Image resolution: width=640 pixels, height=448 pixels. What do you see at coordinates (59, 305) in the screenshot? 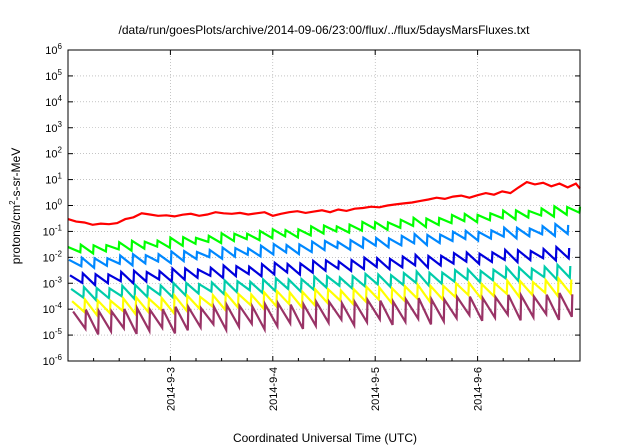
I see `y-tick-label-exponent: -4` at bounding box center [59, 305].